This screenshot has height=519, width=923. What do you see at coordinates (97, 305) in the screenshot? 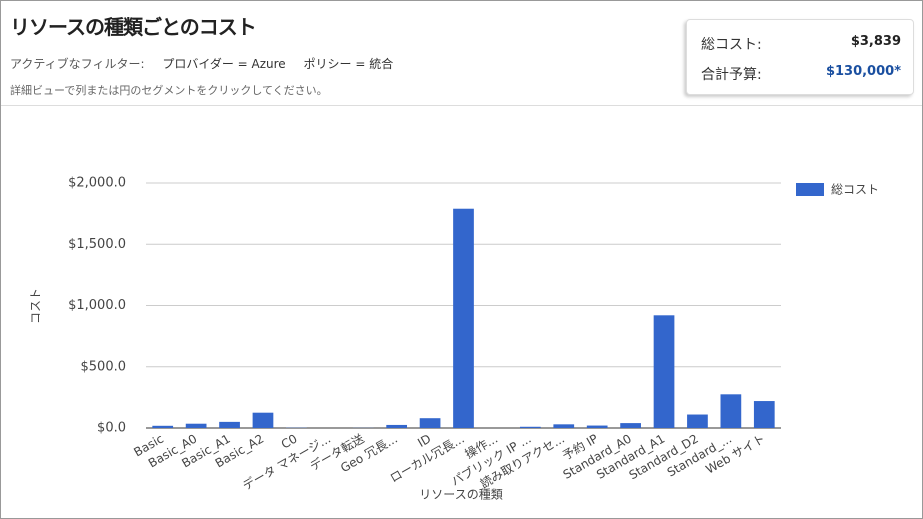
I see `y-tick-label: $1,000.0` at bounding box center [97, 305].